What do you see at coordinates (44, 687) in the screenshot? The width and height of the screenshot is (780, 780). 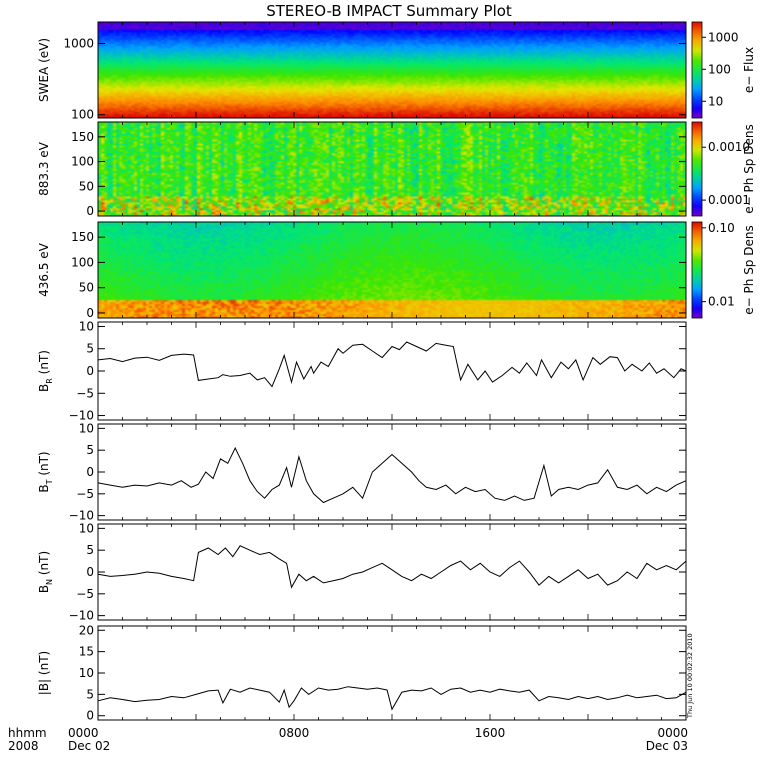 I see `y-label-base: |B|` at bounding box center [44, 687].